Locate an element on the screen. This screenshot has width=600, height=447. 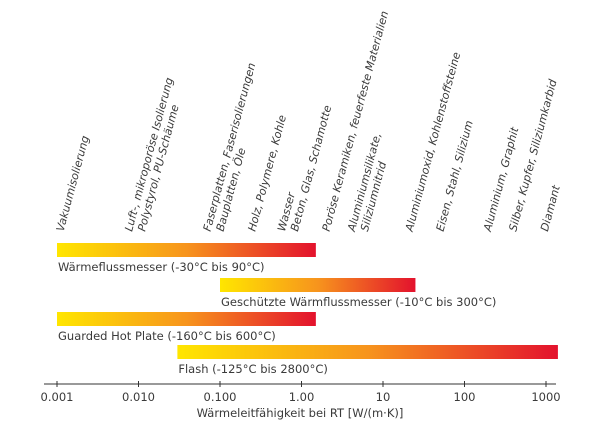
x-tick-label-3: 1.00 is located at coordinates (302, 397).